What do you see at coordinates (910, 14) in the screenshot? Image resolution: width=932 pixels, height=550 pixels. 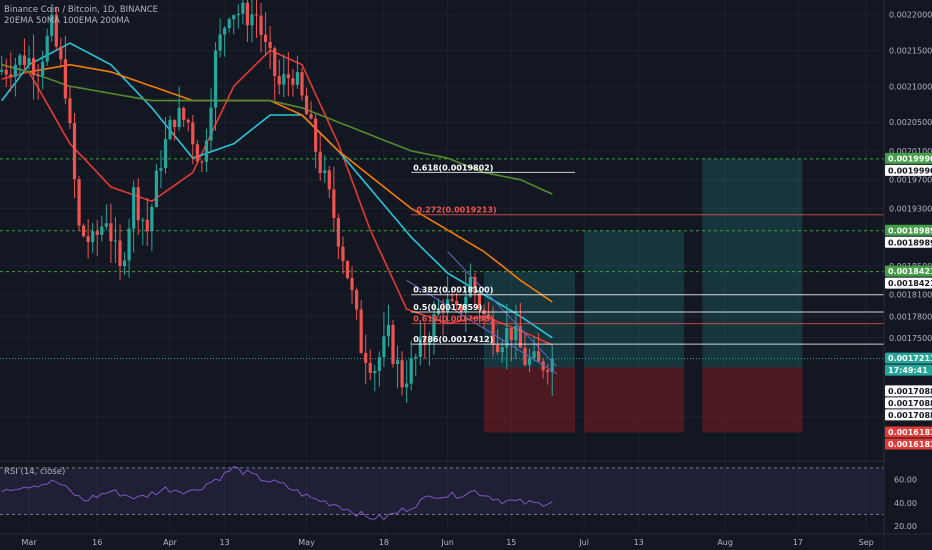 I see `price-tick-0: 0.0022000` at bounding box center [910, 14].